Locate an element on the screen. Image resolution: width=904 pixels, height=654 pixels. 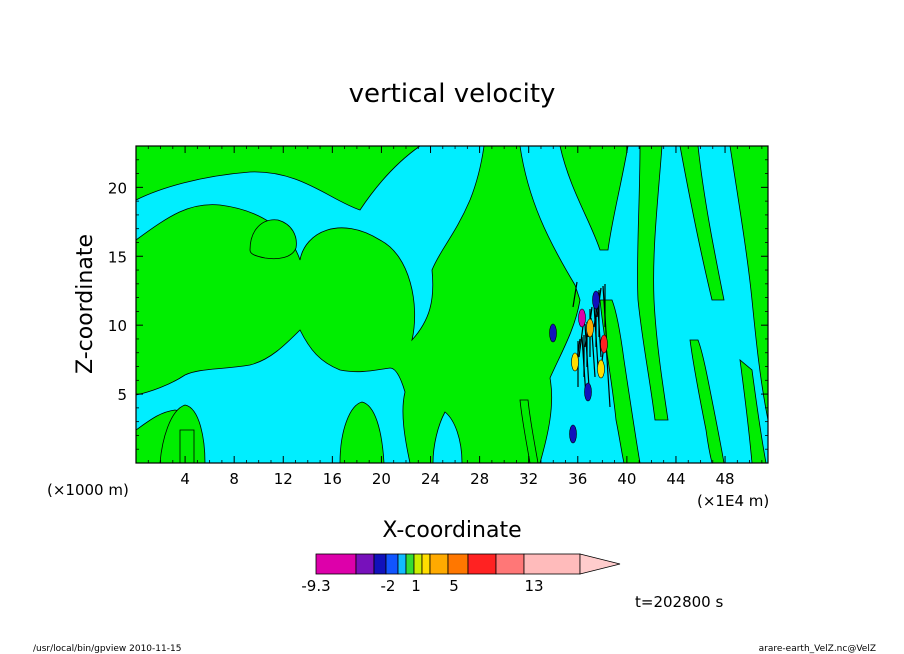
colorbar-label: 13 is located at coordinates (533, 586).